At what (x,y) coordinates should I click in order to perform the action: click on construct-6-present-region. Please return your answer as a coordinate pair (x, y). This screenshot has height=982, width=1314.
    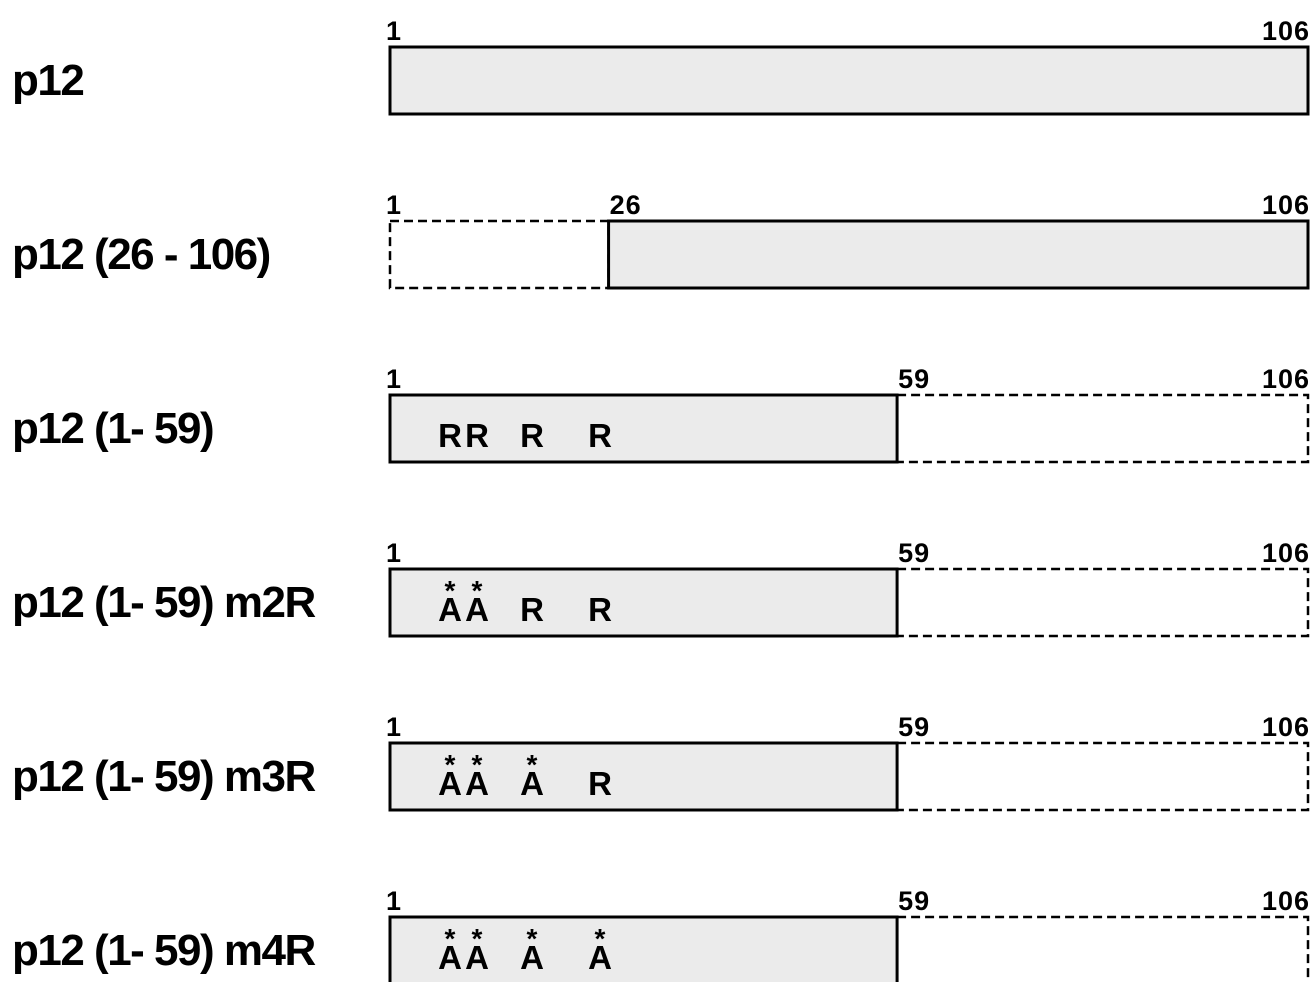
    Looking at the image, I should click on (643, 948).